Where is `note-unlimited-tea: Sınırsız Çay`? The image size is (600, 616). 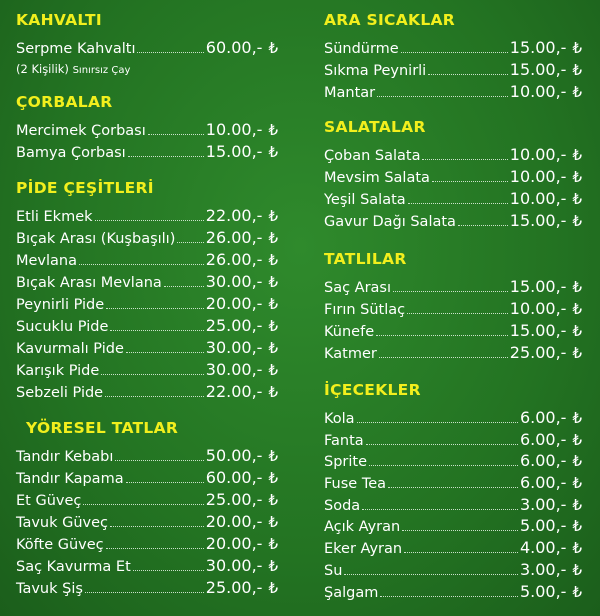 note-unlimited-tea: Sınırsız Çay is located at coordinates (101, 70).